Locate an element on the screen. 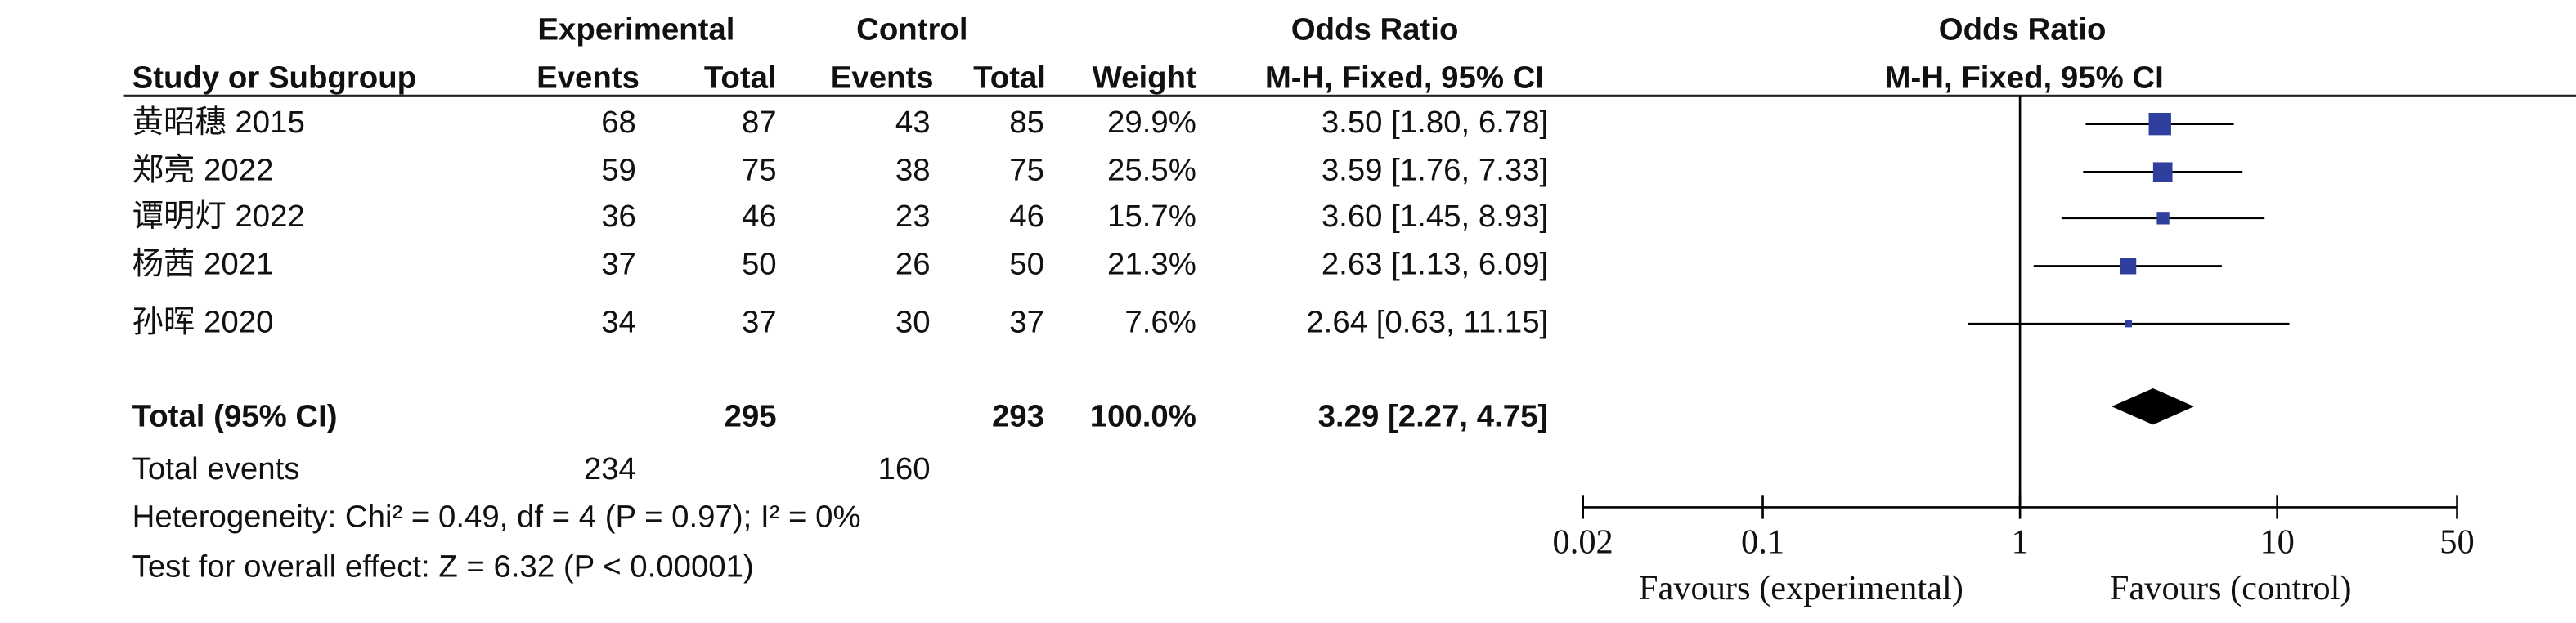 Image resolution: width=2576 pixels, height=623 pixels. total-label: Total (95% CI) is located at coordinates (235, 415).